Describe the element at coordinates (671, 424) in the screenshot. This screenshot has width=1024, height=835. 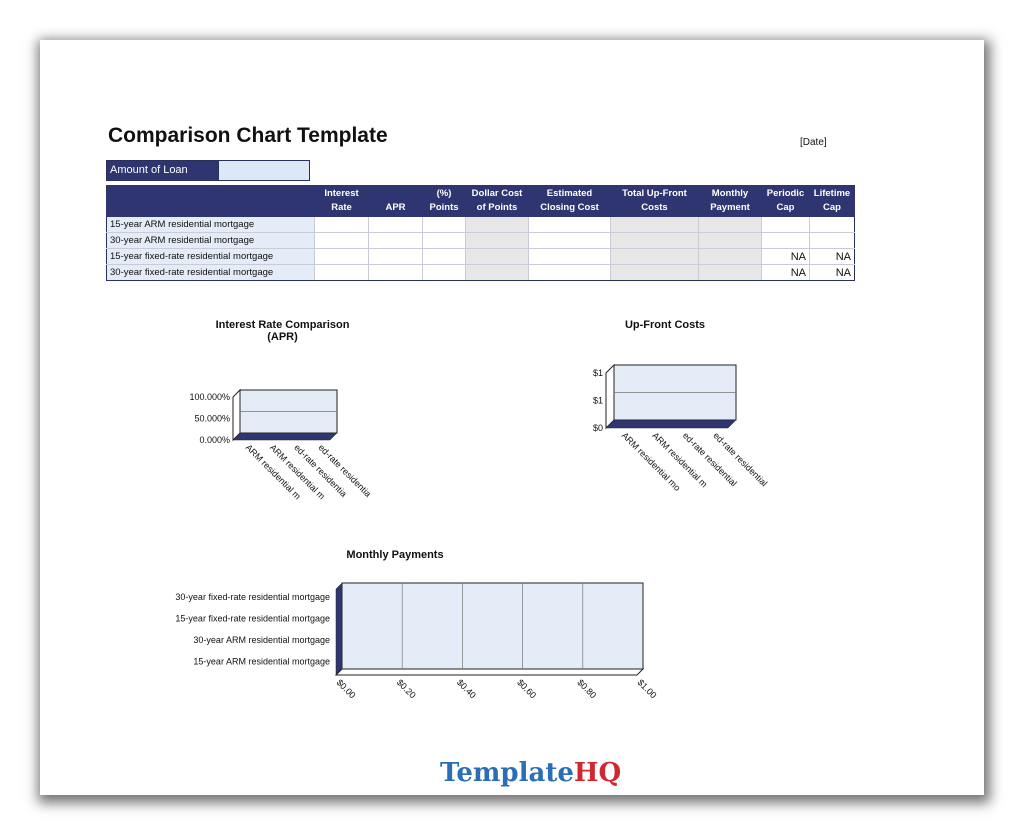
I see `upfront-floor` at that location.